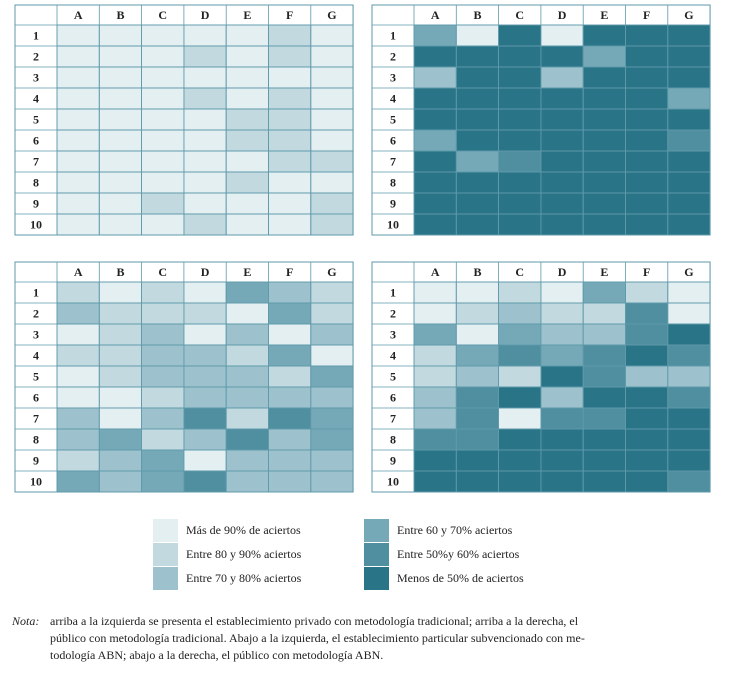 The image size is (737, 673). I want to click on row-label: 1, so click(393, 292).